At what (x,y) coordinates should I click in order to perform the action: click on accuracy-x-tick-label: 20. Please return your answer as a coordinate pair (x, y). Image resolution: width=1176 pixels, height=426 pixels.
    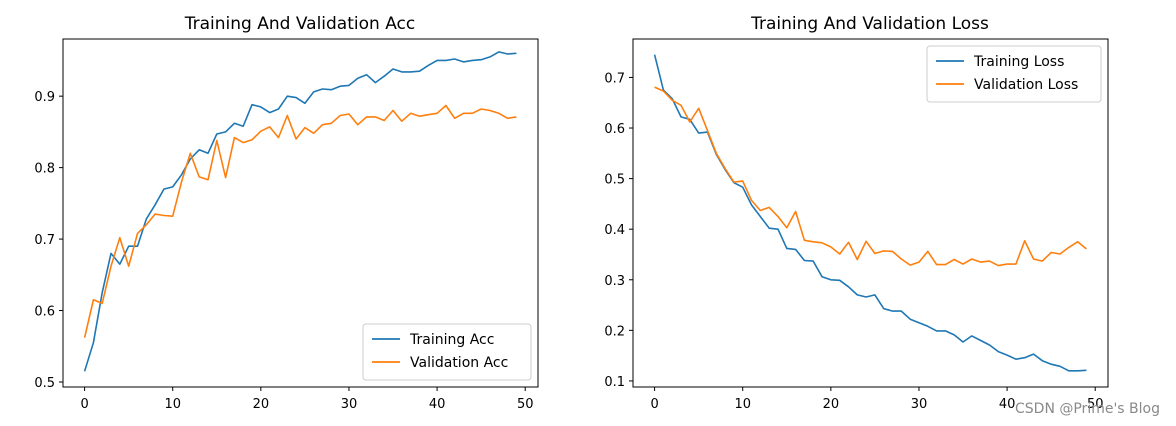
    Looking at the image, I should click on (261, 404).